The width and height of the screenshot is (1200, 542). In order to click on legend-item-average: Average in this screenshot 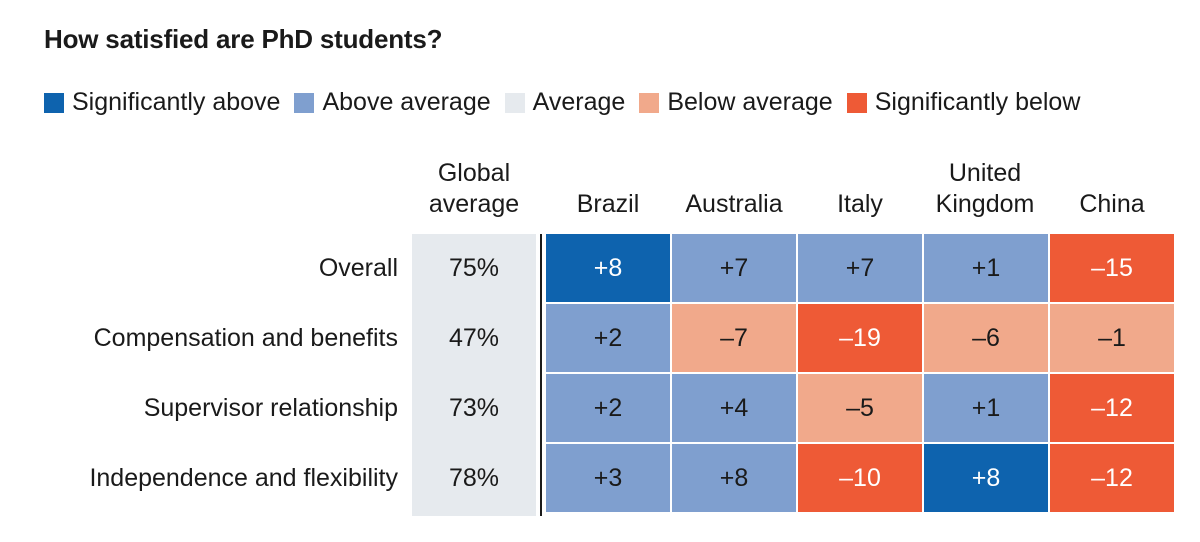, I will do `click(565, 102)`.